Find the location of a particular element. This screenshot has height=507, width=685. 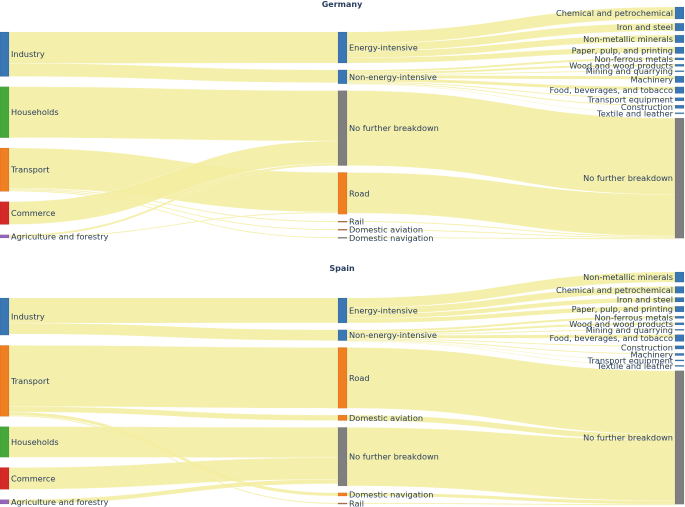

chart-title-spain: Spain is located at coordinates (342, 268).